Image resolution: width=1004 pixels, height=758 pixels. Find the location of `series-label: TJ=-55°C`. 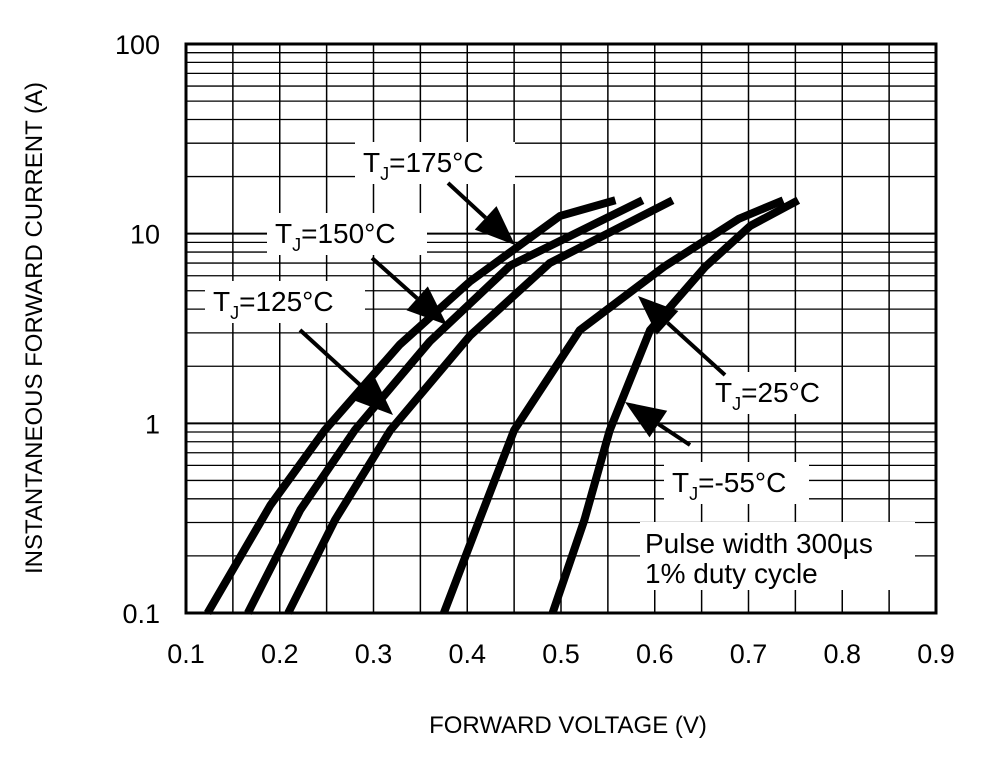

series-label: TJ=-55°C is located at coordinates (729, 485).